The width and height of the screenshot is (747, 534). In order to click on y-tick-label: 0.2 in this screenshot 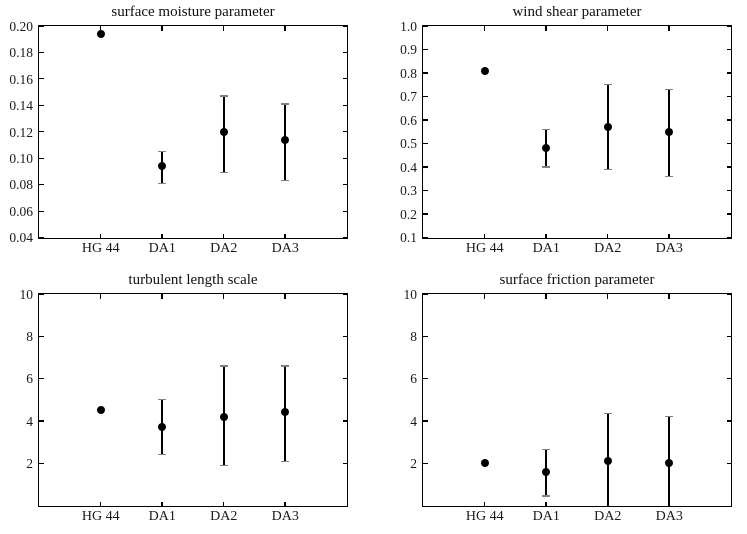, I will do `click(408, 214)`.